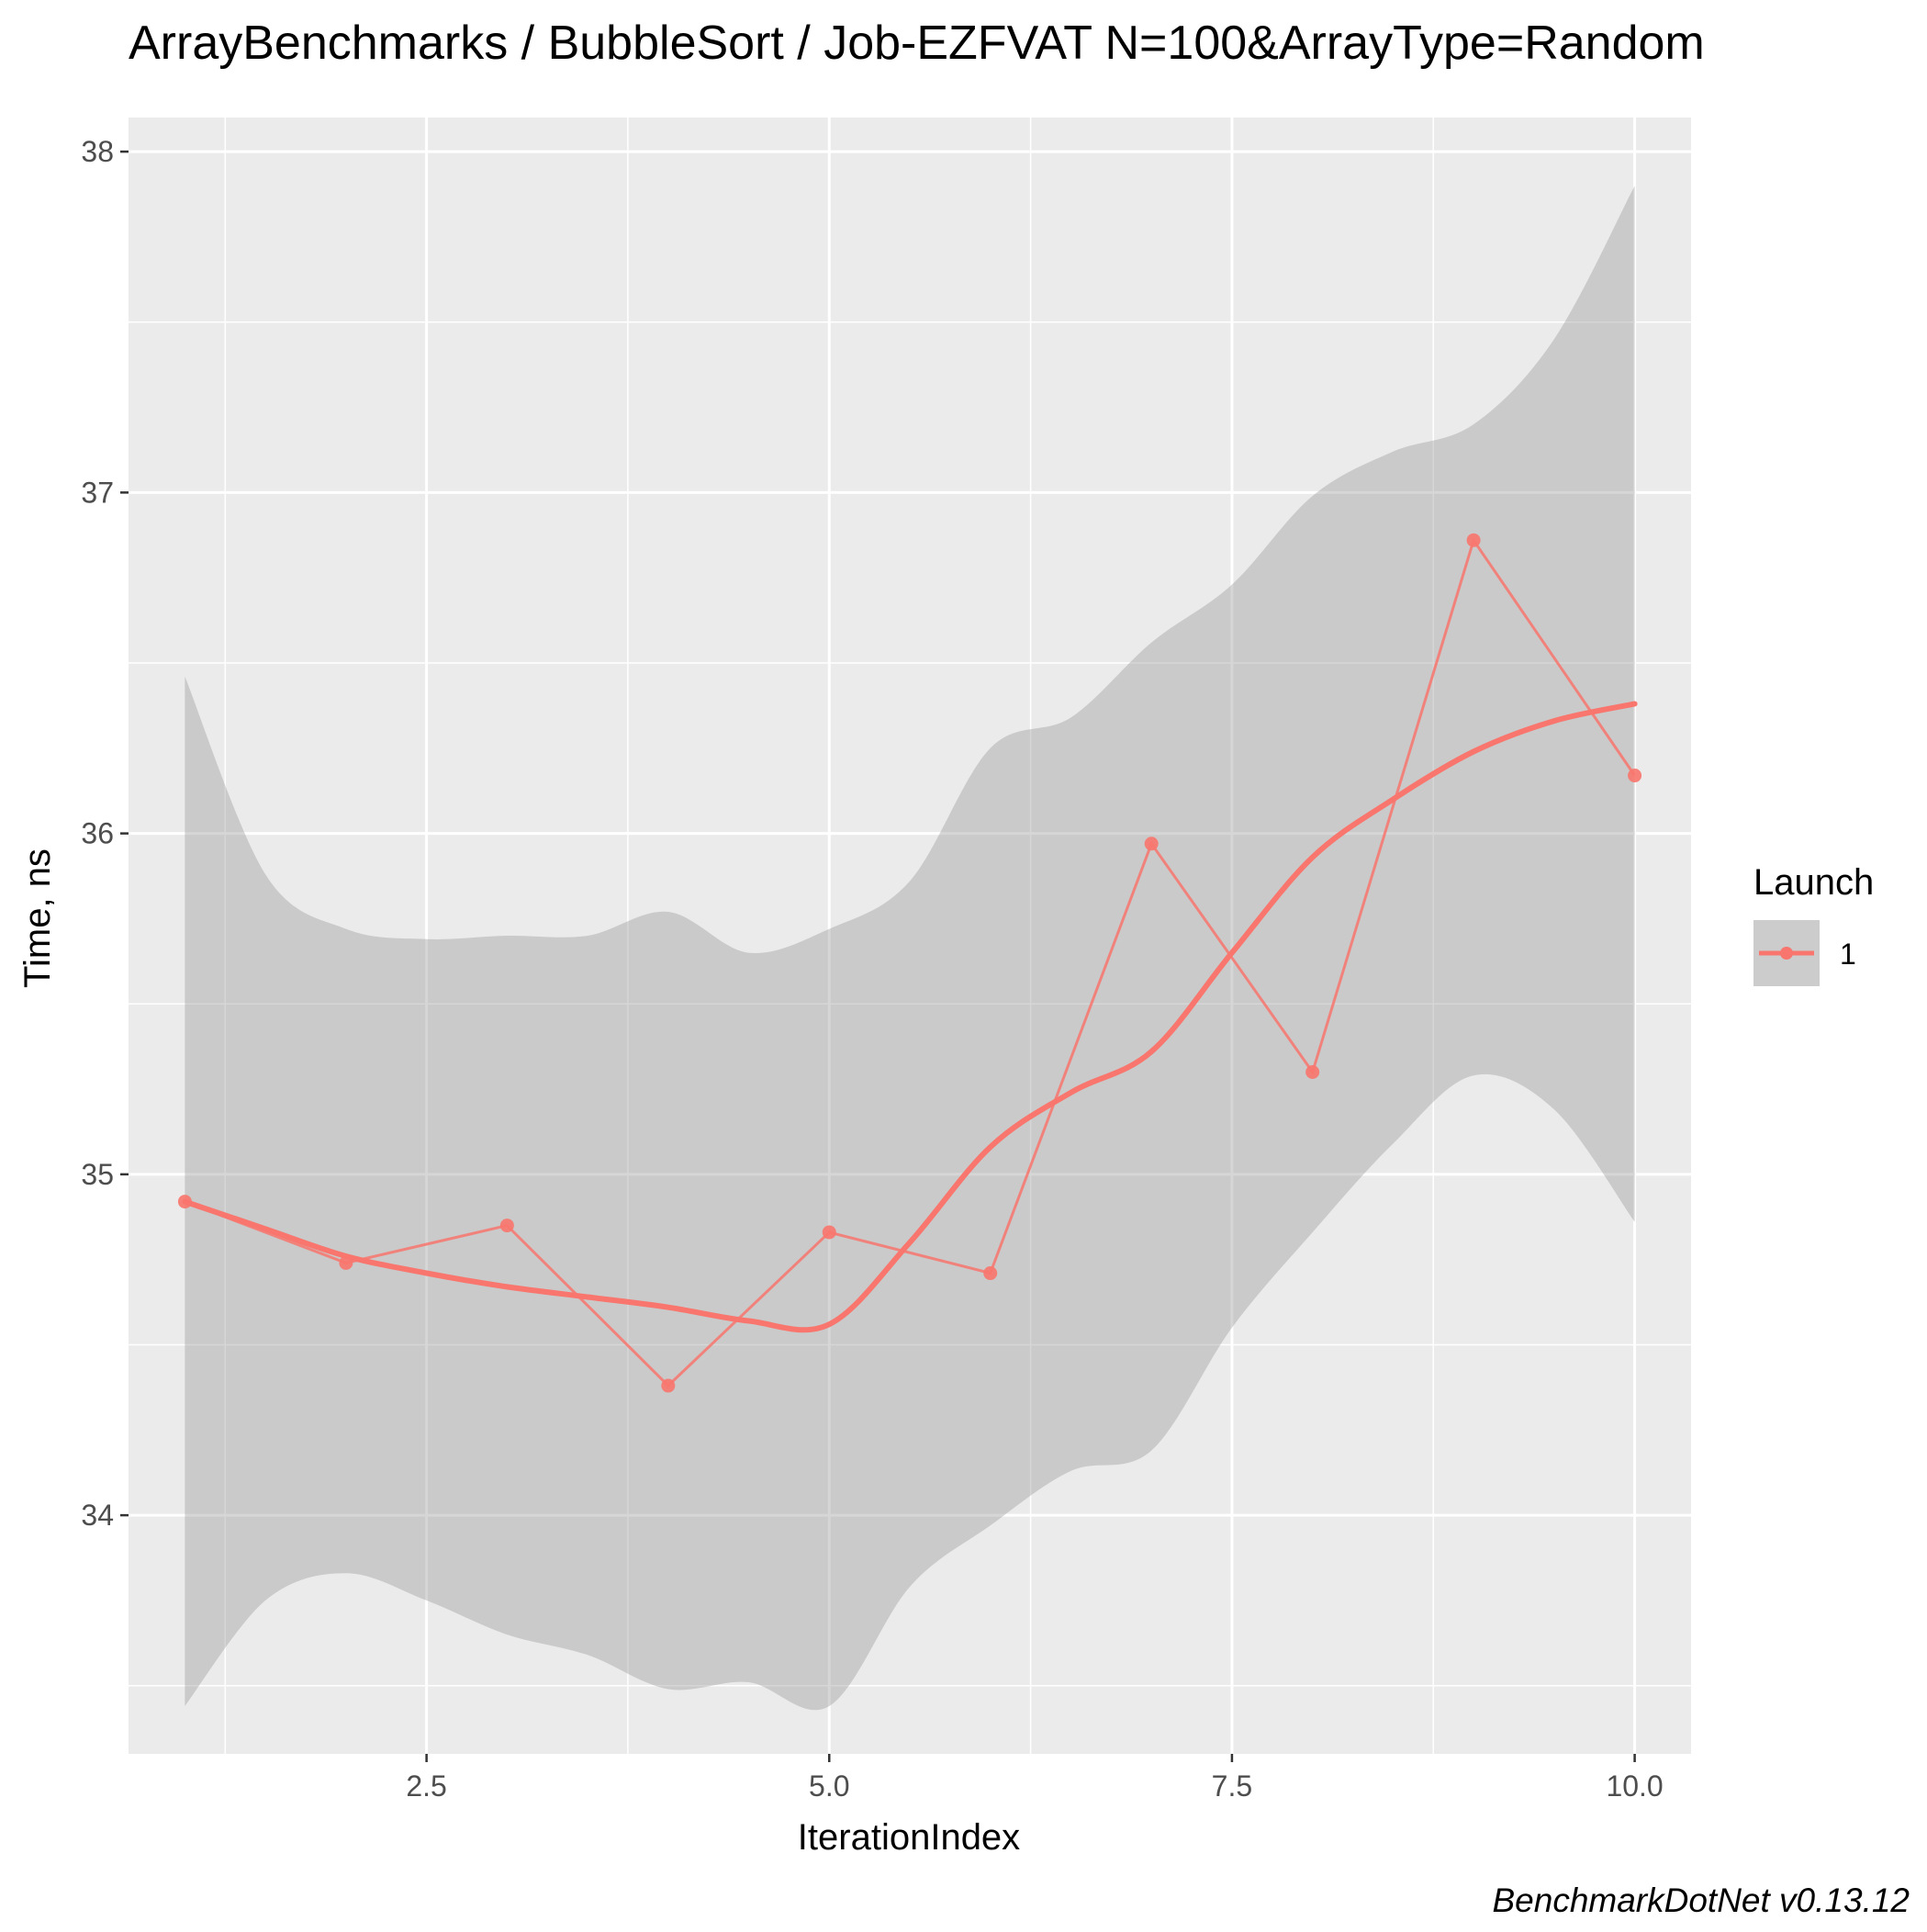 The image size is (1927, 1932). What do you see at coordinates (98, 833) in the screenshot?
I see `y-tick-label: 36` at bounding box center [98, 833].